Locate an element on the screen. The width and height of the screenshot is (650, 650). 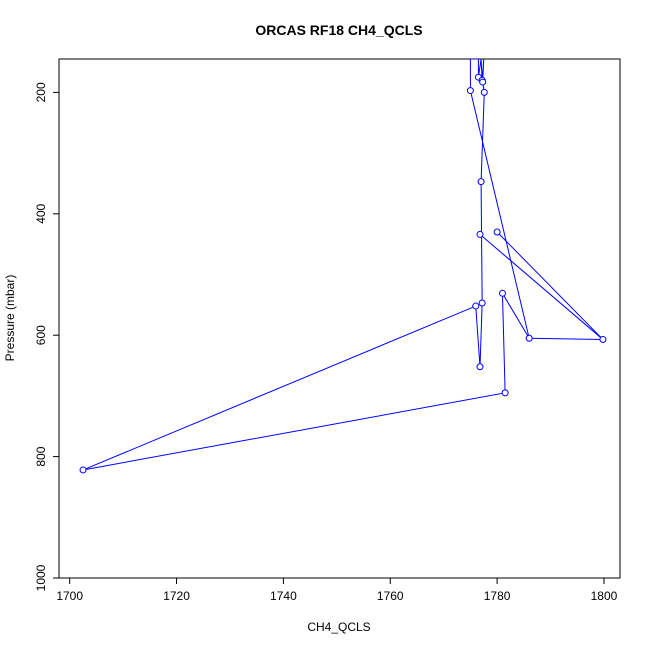
chart-title: ORCAS RF18 CH4_QCLS is located at coordinates (338, 30).